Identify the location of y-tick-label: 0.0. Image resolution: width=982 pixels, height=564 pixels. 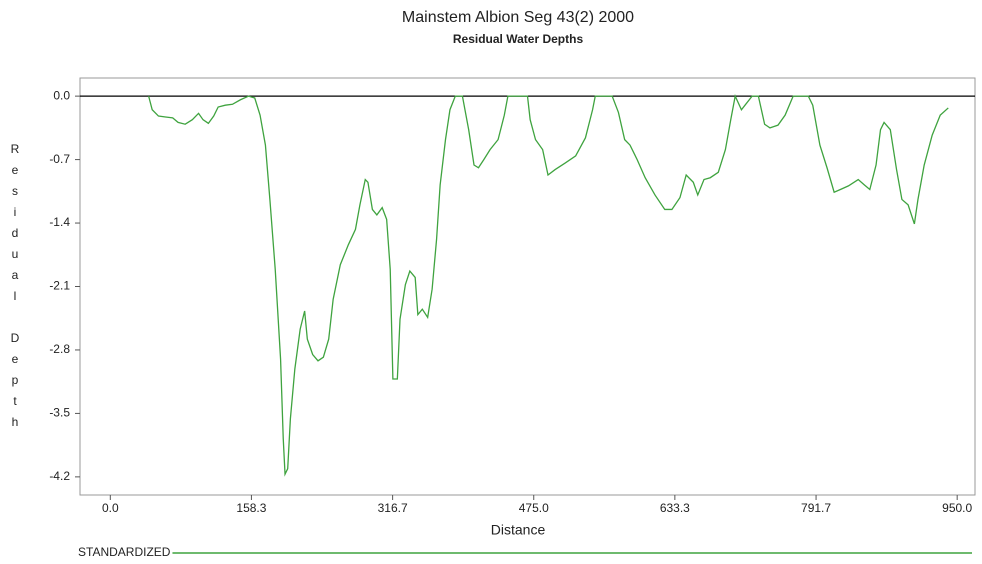
(61, 95).